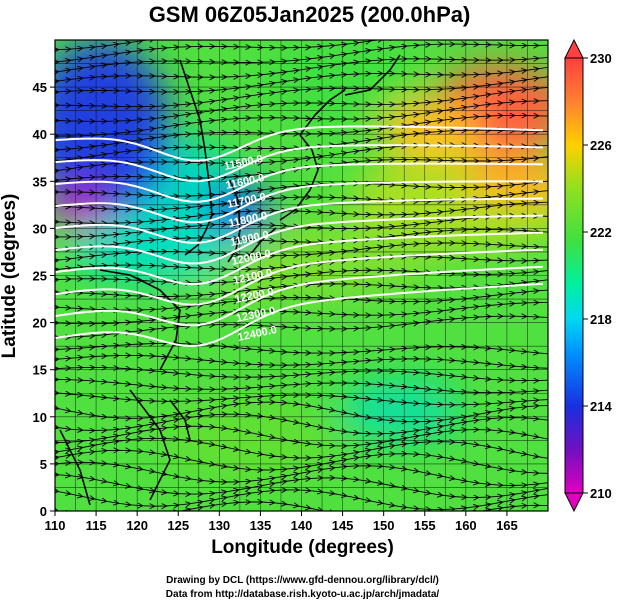  I want to click on x-tick-label: 145, so click(343, 525).